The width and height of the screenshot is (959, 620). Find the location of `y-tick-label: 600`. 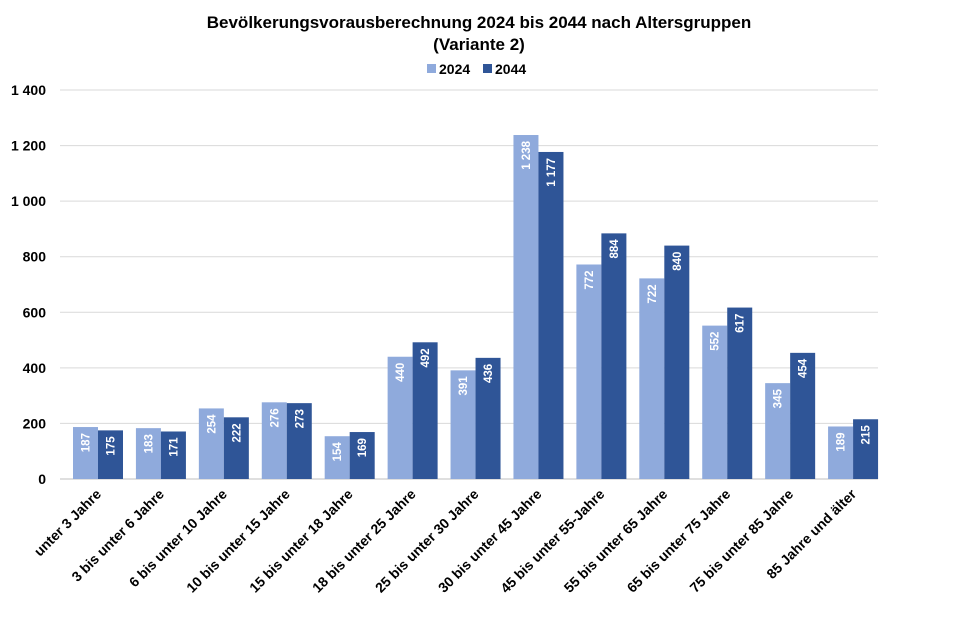

y-tick-label: 600 is located at coordinates (35, 312).